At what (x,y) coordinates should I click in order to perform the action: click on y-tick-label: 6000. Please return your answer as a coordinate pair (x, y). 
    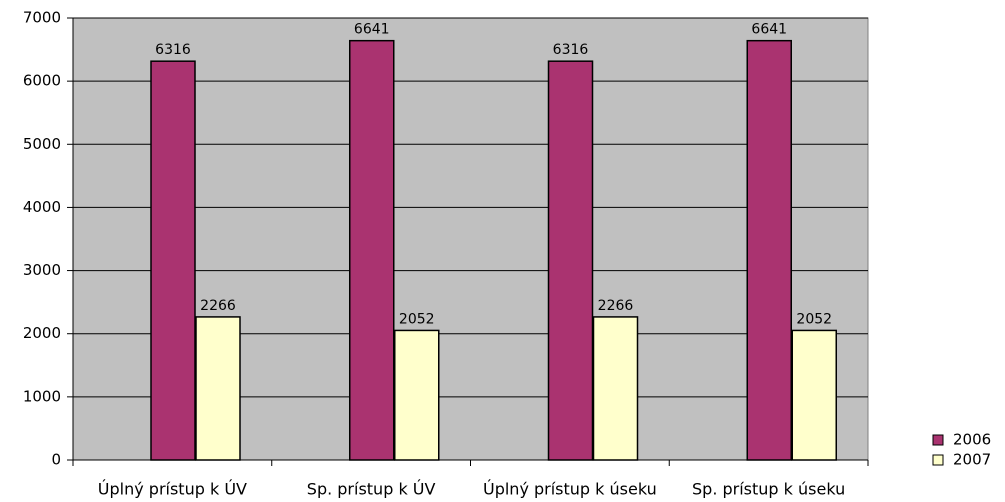
    Looking at the image, I should click on (42, 81).